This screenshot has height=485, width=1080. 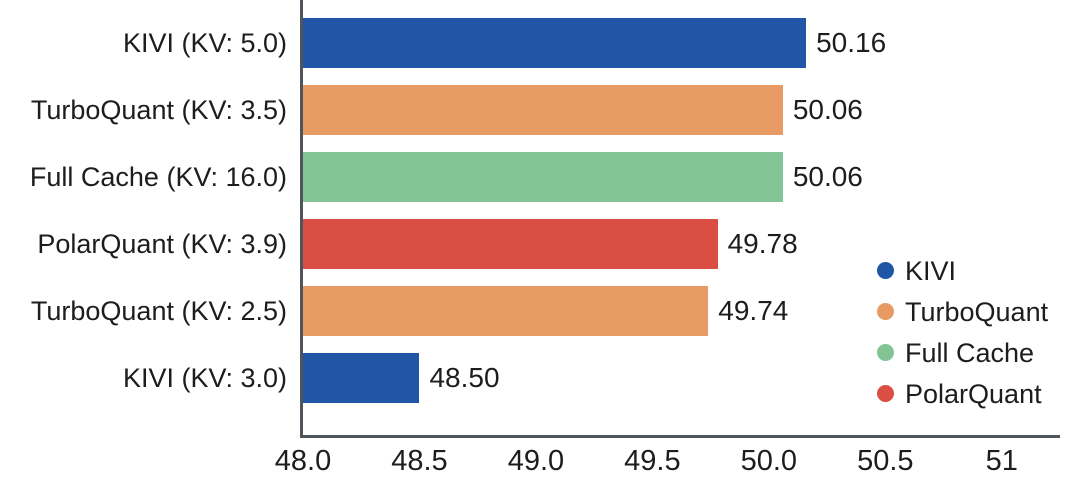 What do you see at coordinates (931, 270) in the screenshot?
I see `legend-label: KIVI` at bounding box center [931, 270].